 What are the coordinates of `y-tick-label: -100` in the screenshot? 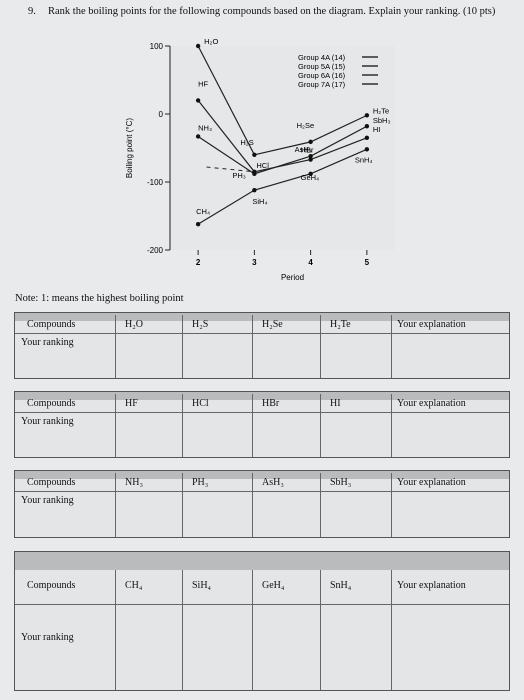 It's located at (155, 182).